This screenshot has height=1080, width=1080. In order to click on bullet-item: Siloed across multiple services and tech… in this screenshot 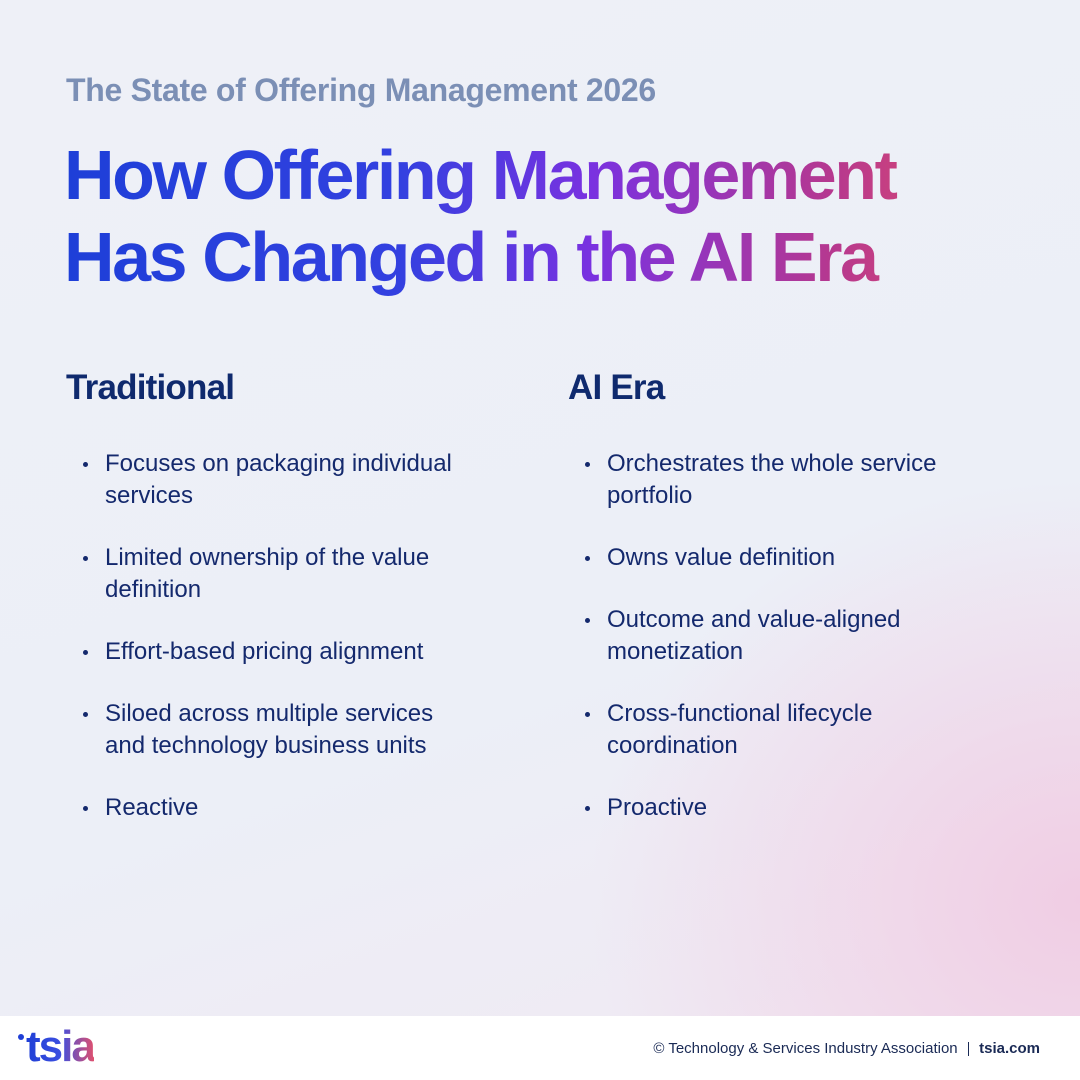, I will do `click(274, 730)`.